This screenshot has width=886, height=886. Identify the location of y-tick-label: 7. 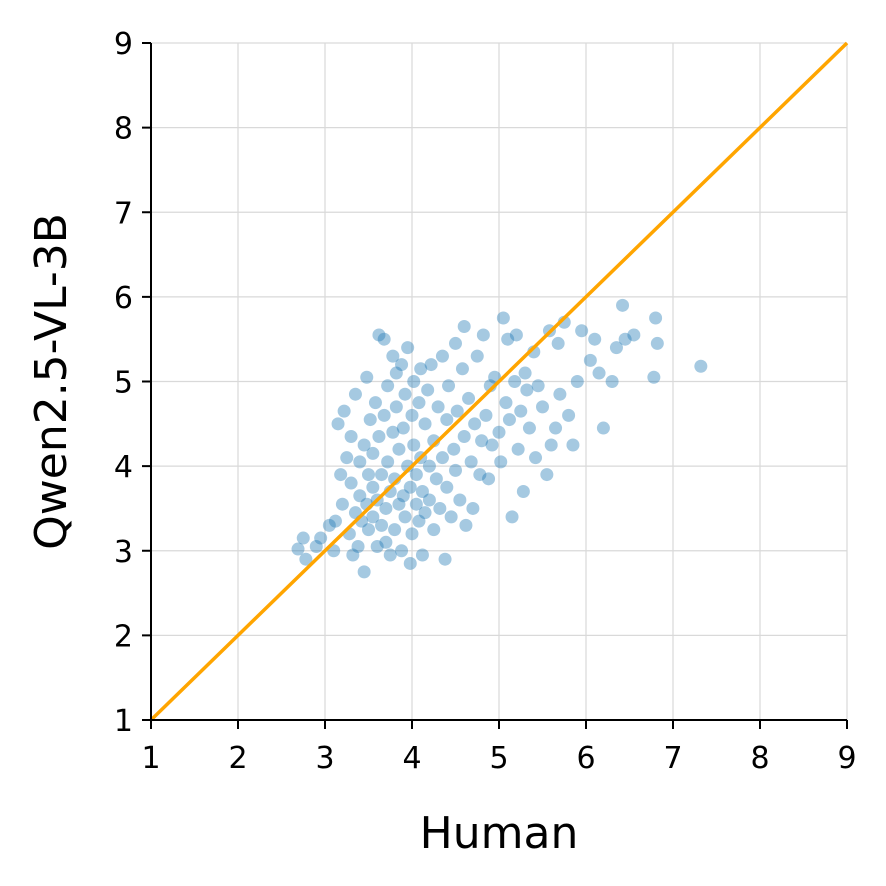
(123, 213).